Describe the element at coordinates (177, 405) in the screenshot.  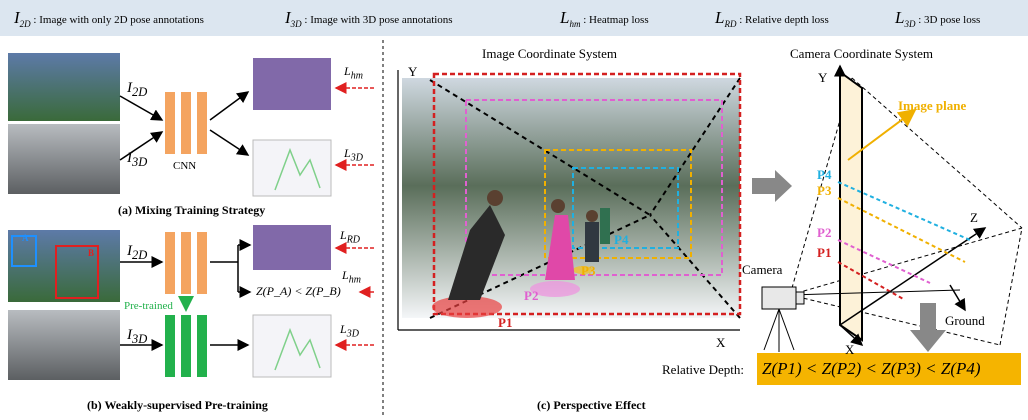
I see `caption-b: (b) Weakly-supervised Pre-training` at that location.